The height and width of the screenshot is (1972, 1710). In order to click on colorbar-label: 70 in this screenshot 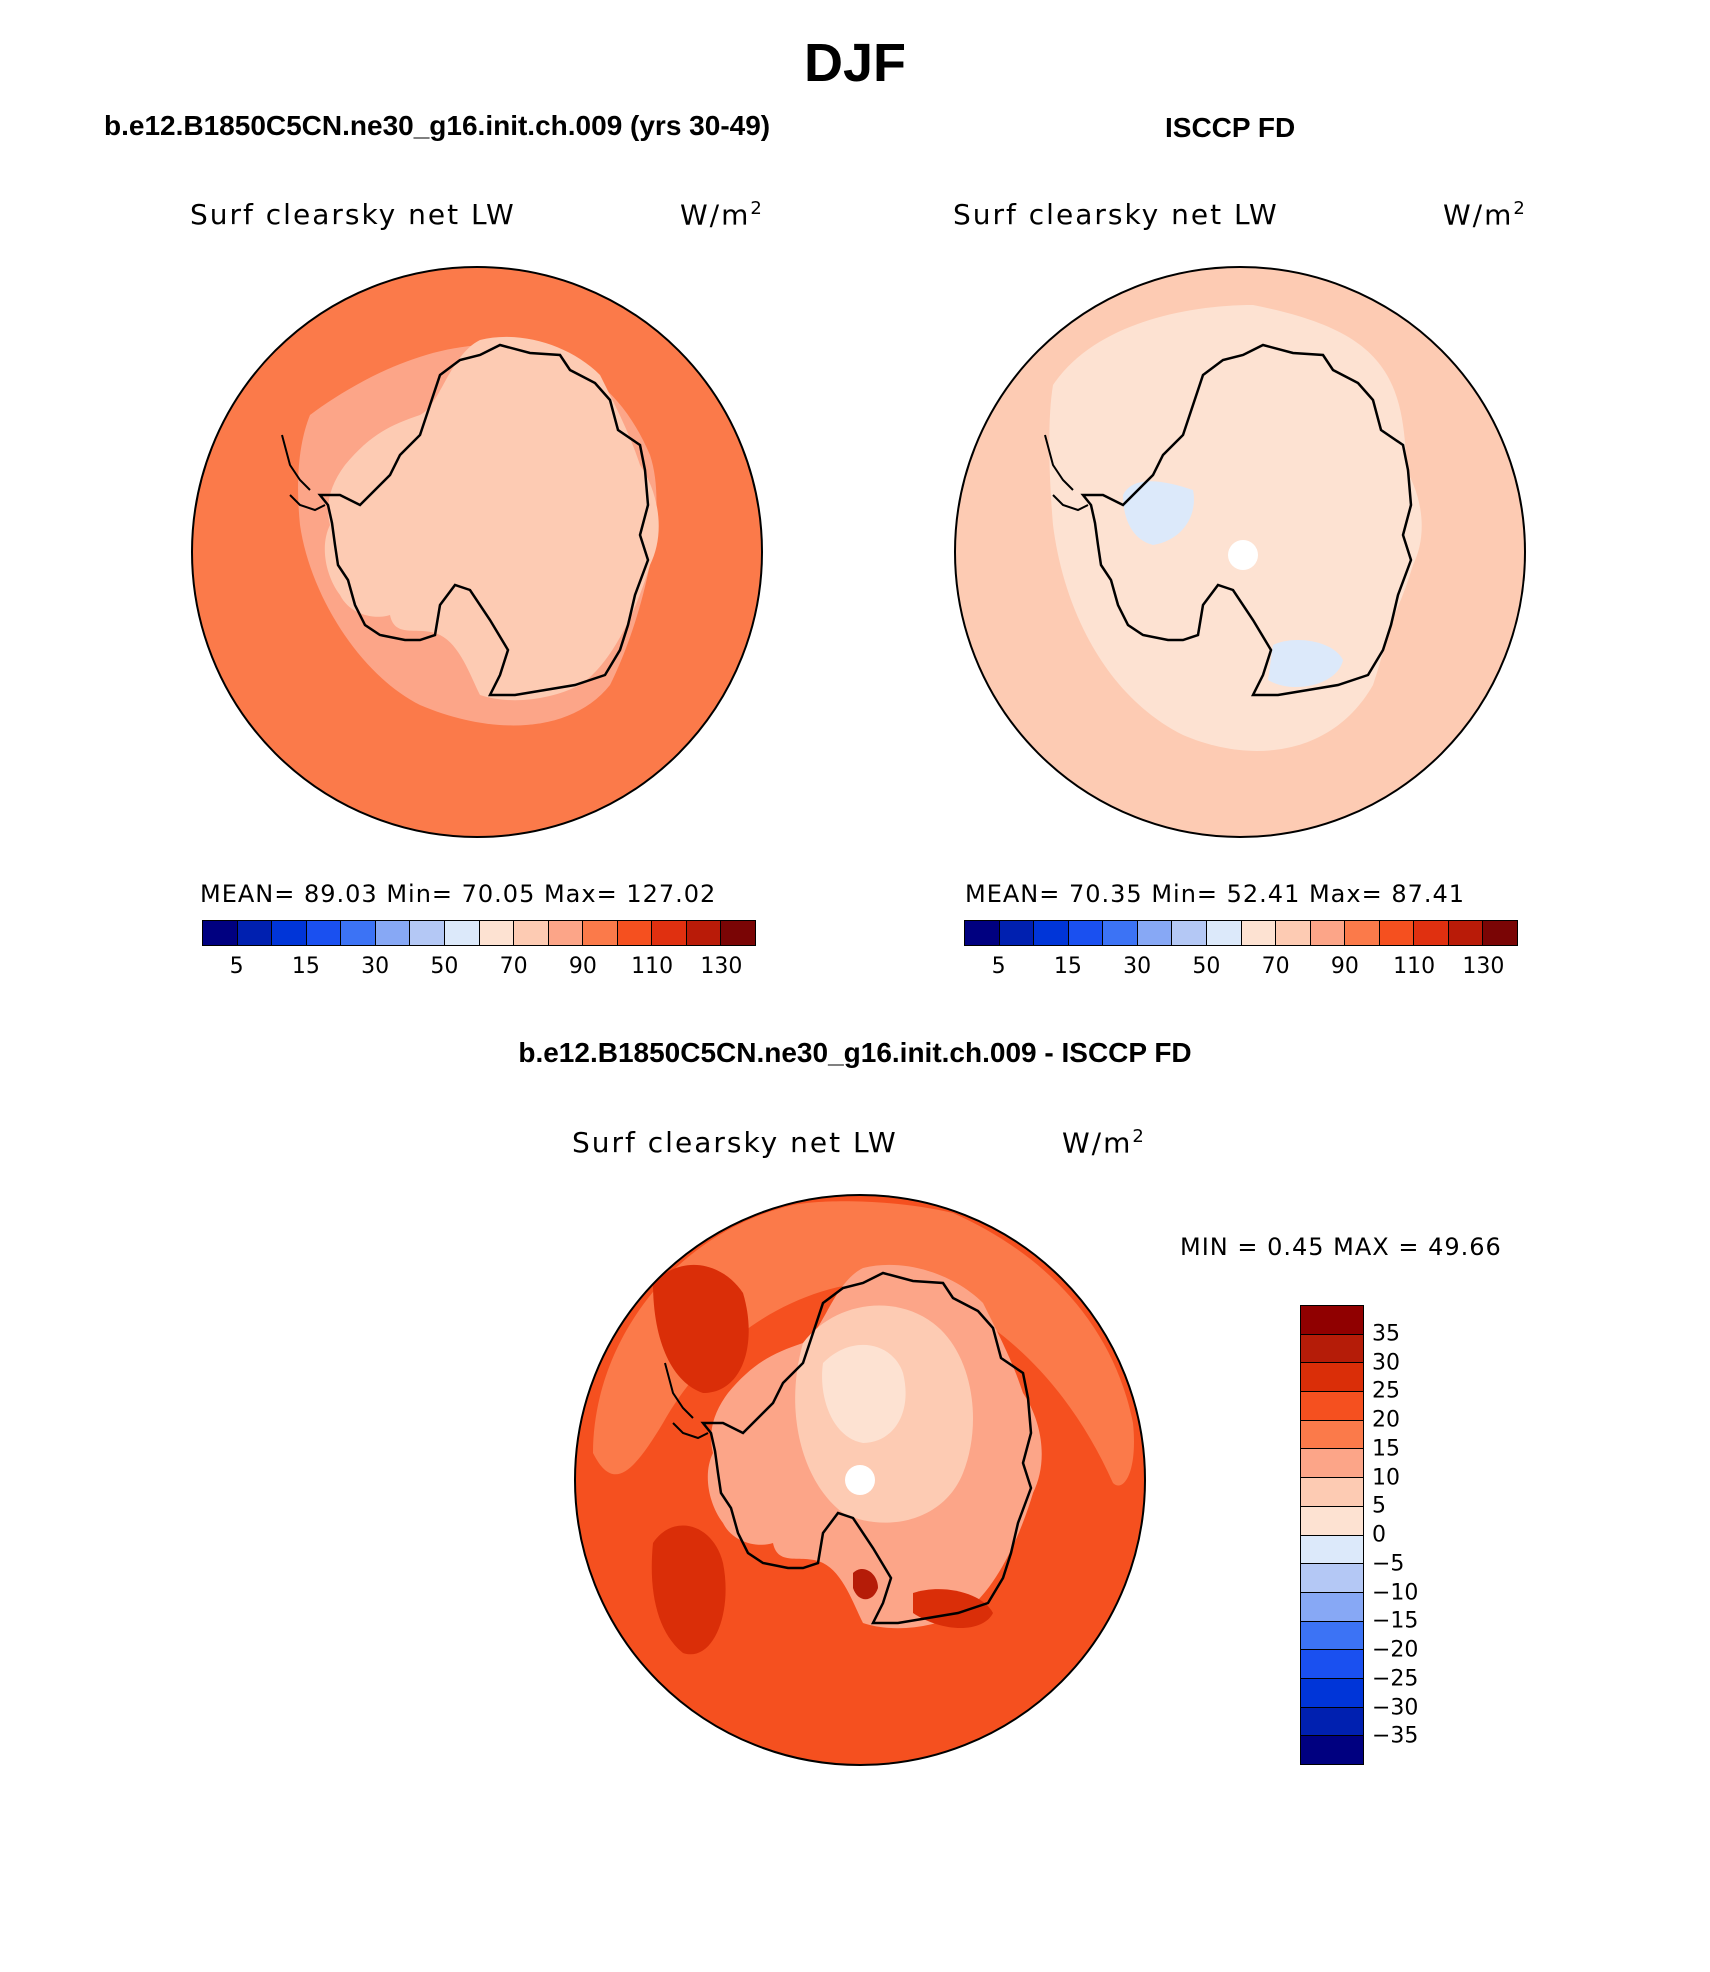, I will do `click(513, 966)`.